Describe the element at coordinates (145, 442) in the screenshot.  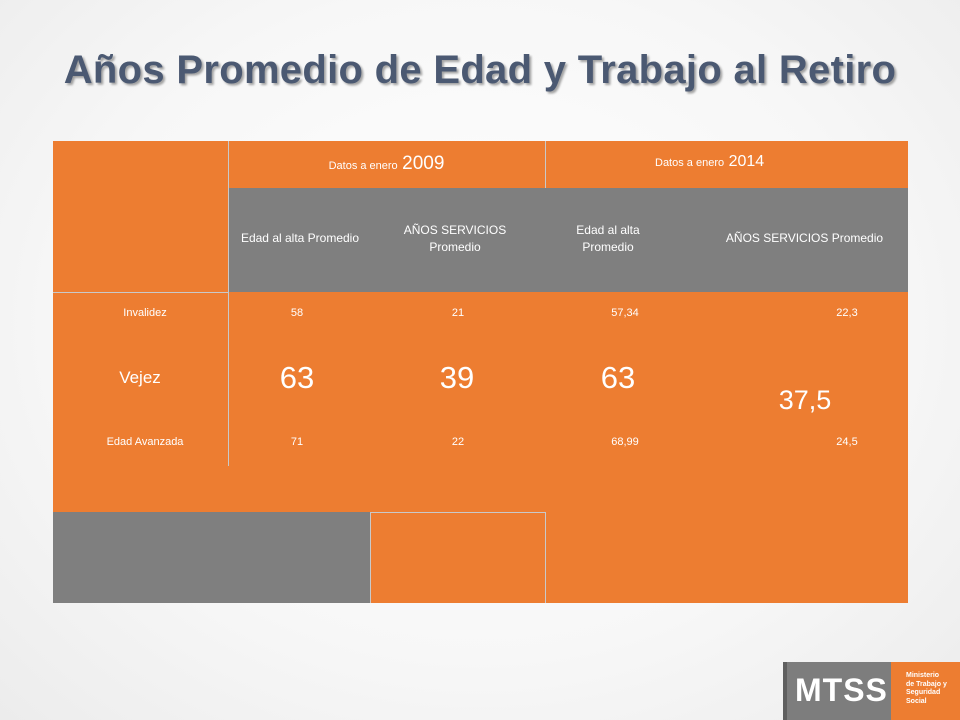
I see `row-label-edad-avanzada: Edad Avanzada` at that location.